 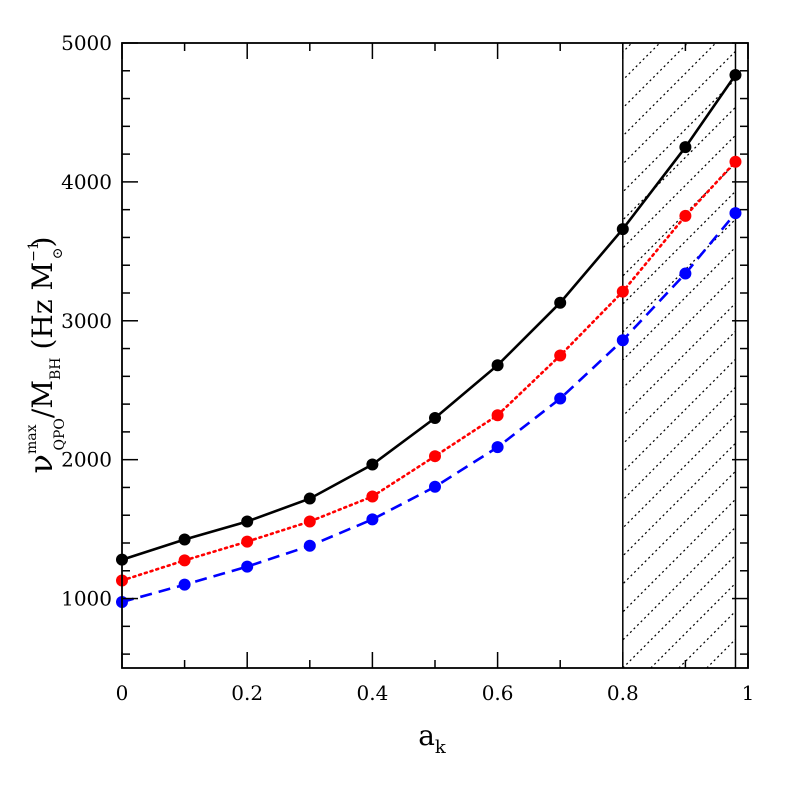 What do you see at coordinates (247, 693) in the screenshot?
I see `x-tick-label: 0.2` at bounding box center [247, 693].